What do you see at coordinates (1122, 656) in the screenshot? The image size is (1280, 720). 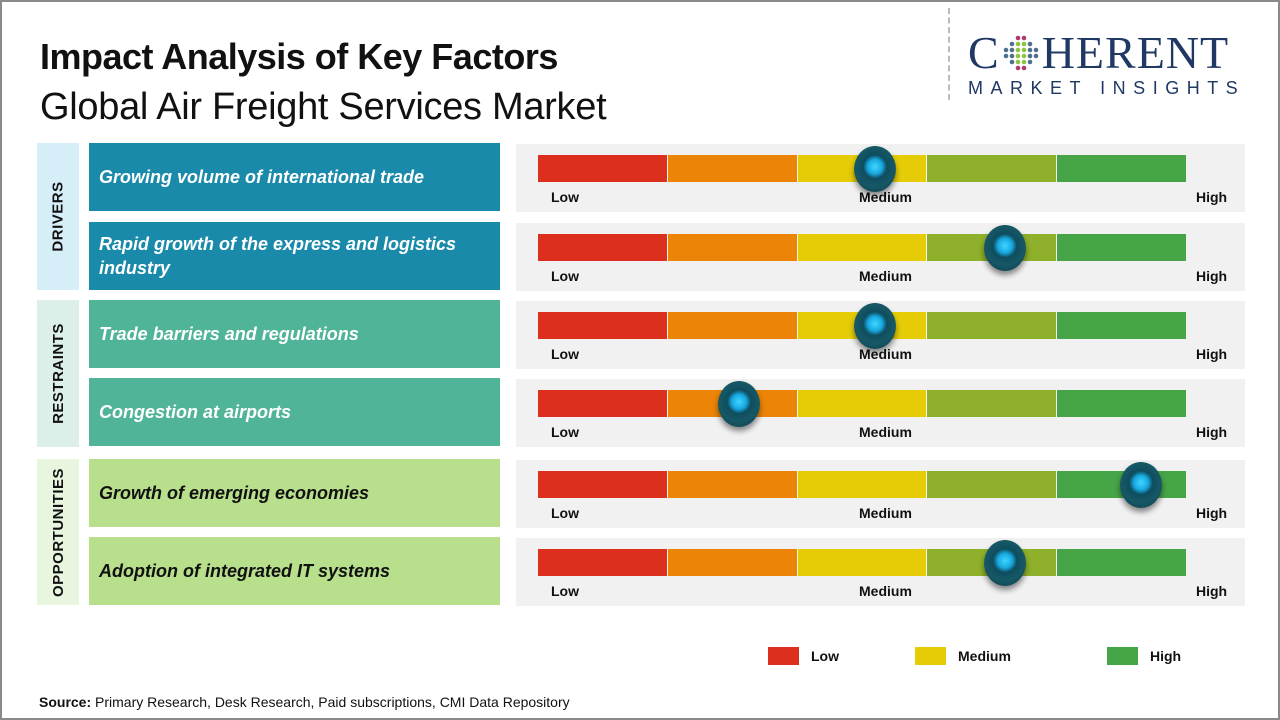 I see `legend-swatch-high` at bounding box center [1122, 656].